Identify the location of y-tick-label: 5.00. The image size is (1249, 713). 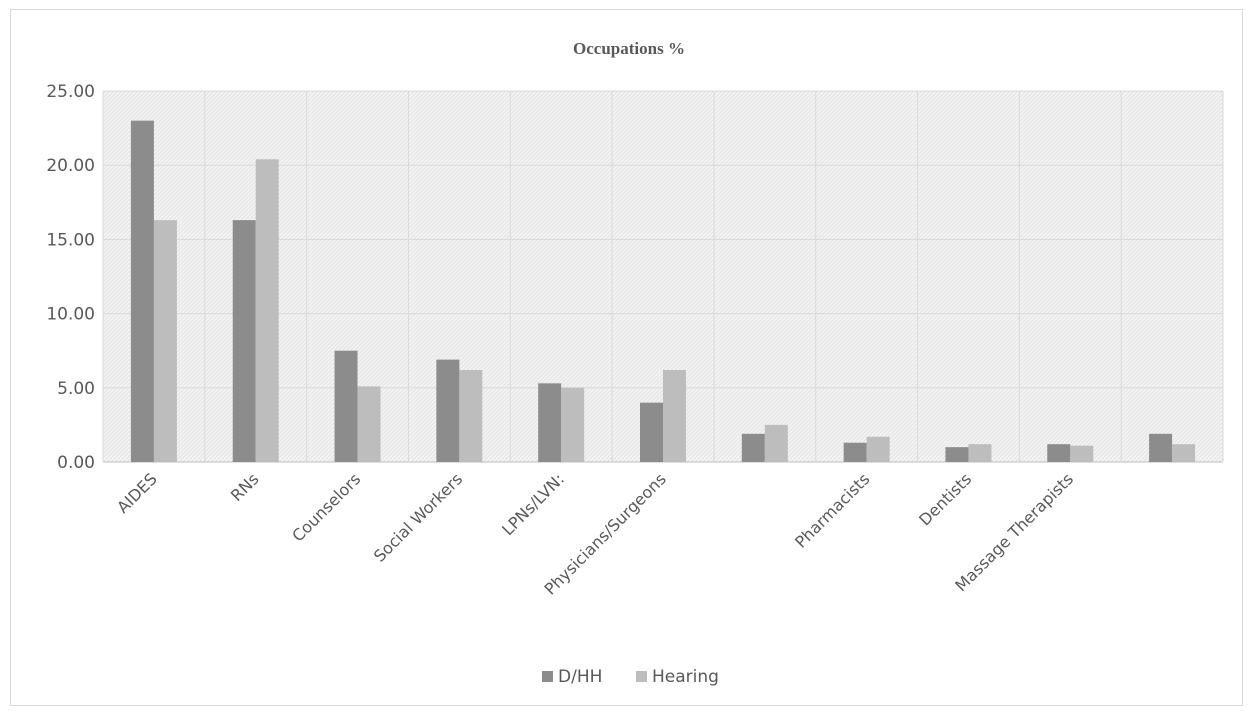
(76, 389).